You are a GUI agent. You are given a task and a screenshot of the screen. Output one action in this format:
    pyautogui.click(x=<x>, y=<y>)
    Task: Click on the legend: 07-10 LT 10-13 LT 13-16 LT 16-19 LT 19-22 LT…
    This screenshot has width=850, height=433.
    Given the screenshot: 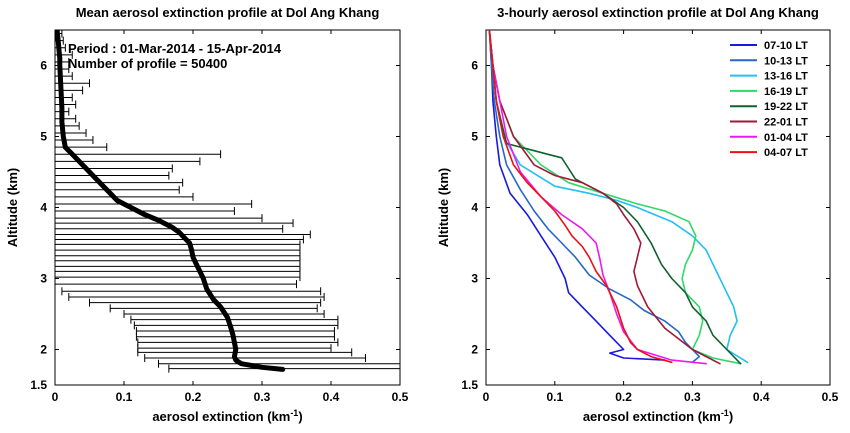 What is the action you would take?
    pyautogui.click(x=769, y=99)
    